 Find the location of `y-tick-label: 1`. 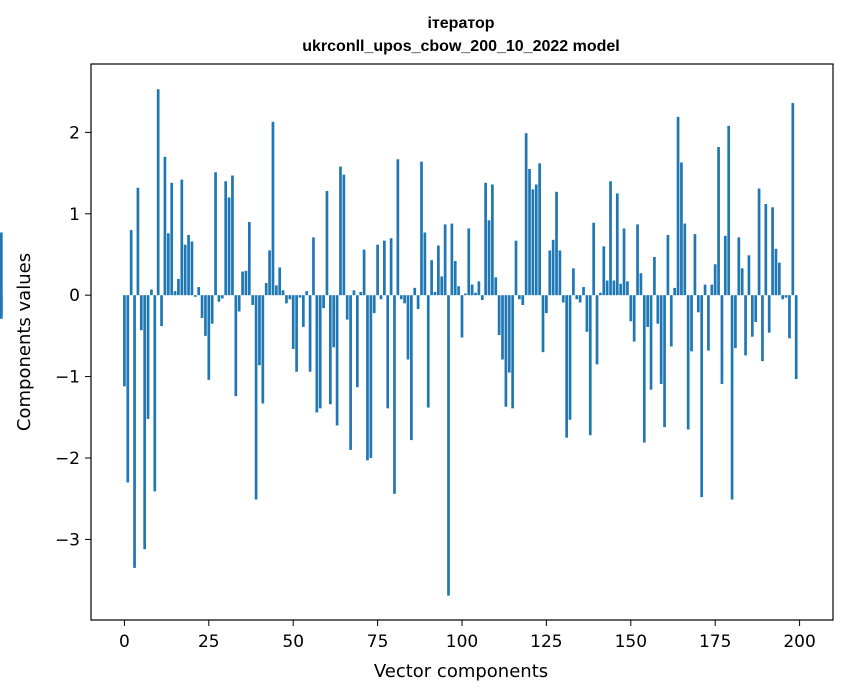

y-tick-label: 1 is located at coordinates (74, 215).